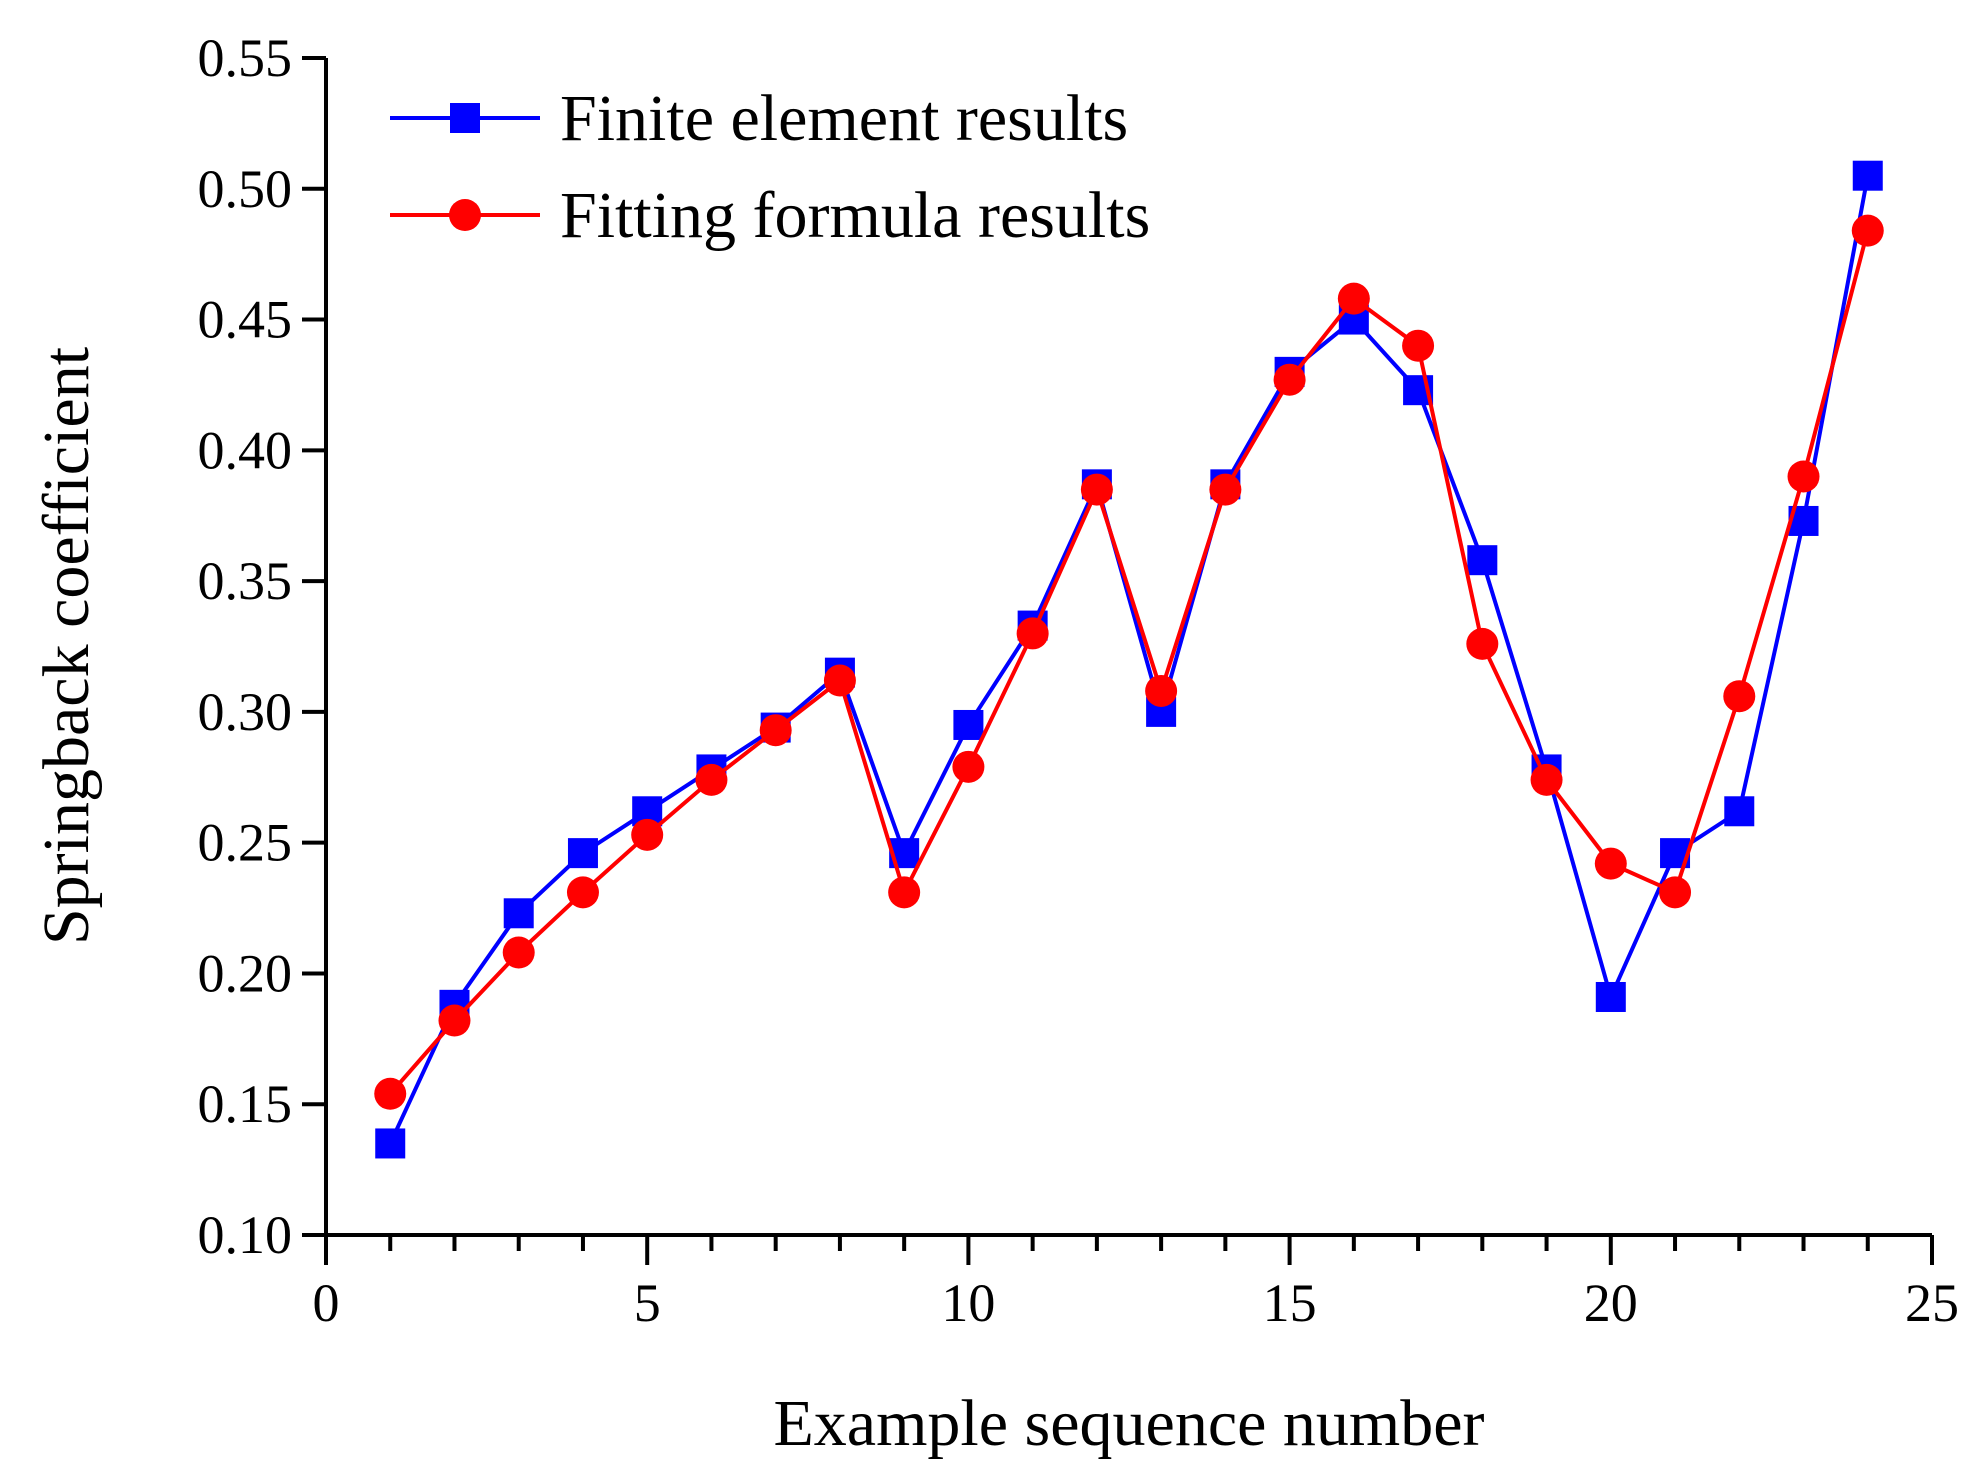  What do you see at coordinates (844, 118) in the screenshot?
I see `legend-label: Finite element results` at bounding box center [844, 118].